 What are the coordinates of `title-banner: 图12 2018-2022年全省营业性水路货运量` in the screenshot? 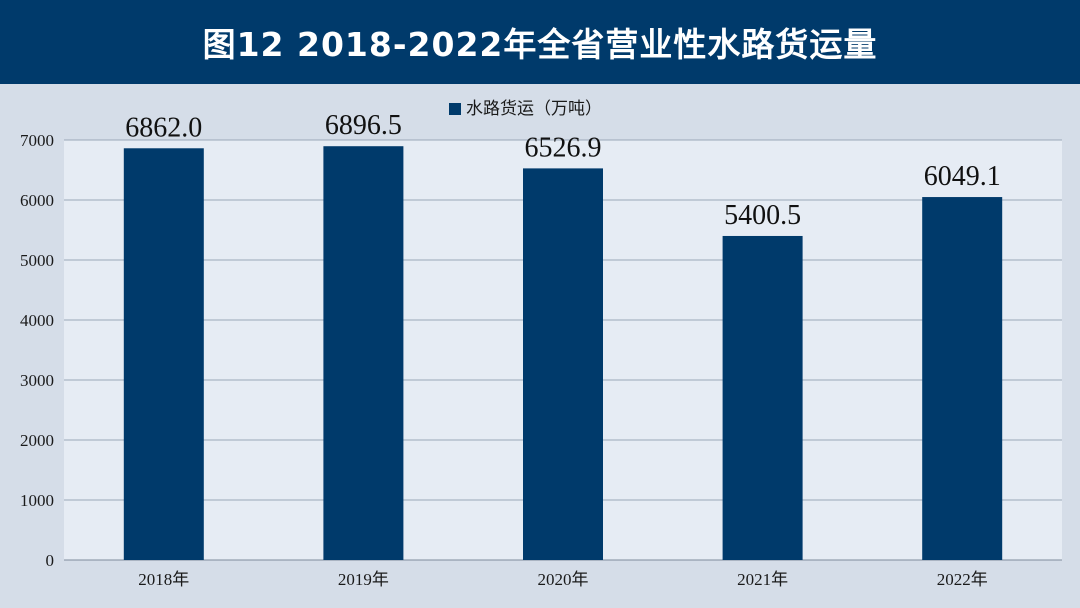 It's located at (540, 42).